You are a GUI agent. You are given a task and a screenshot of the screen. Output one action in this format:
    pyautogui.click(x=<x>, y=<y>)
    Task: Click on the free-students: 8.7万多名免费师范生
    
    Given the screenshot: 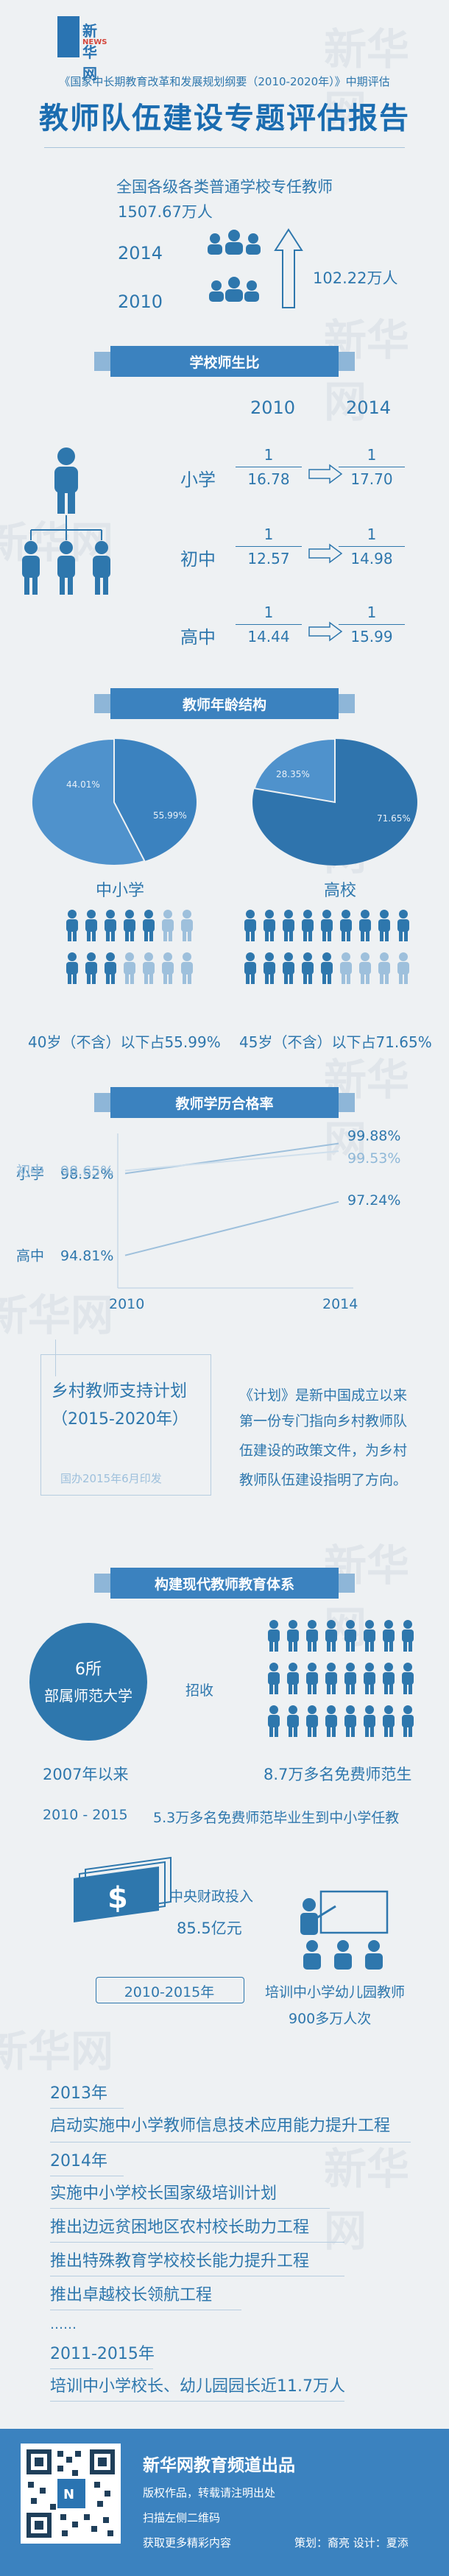 What is the action you would take?
    pyautogui.click(x=338, y=1775)
    